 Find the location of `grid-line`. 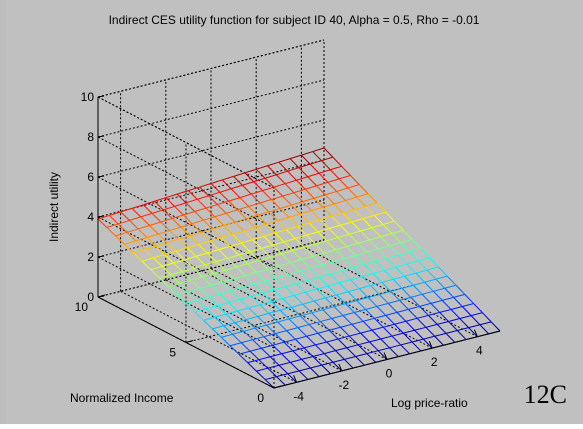

grid-line is located at coordinates (208, 336).